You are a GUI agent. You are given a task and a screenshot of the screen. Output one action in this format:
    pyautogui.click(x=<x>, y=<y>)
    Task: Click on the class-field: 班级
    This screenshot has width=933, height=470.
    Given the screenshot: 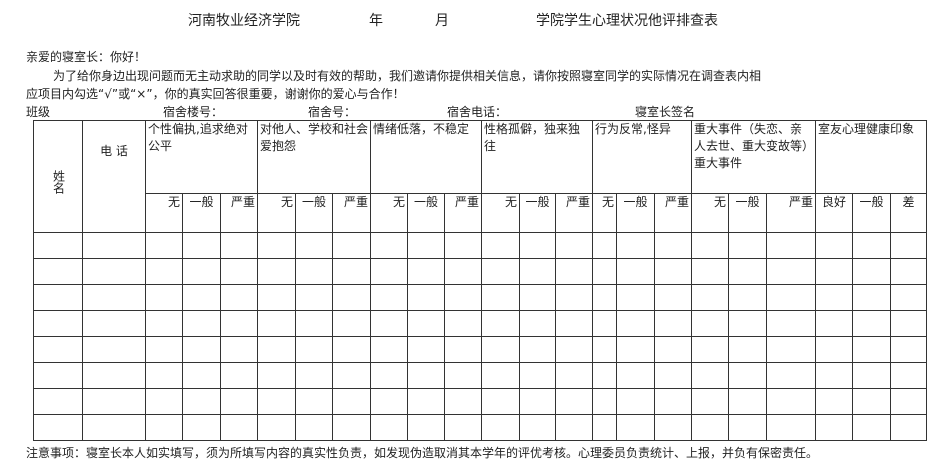 What is the action you would take?
    pyautogui.click(x=38, y=112)
    